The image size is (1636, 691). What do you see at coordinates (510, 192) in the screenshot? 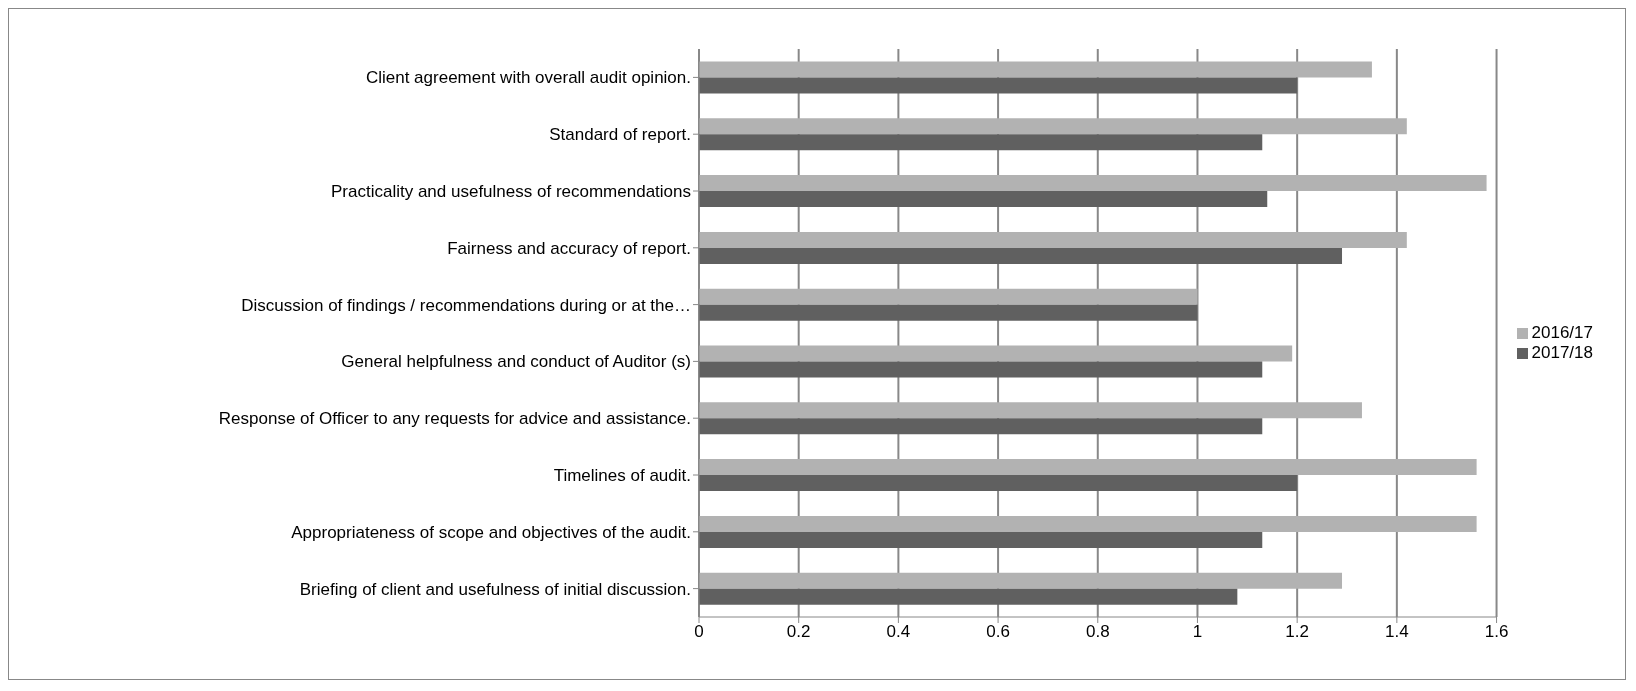
I see `y-tick-label: Practicality and usefulness of recommendations` at bounding box center [510, 192].